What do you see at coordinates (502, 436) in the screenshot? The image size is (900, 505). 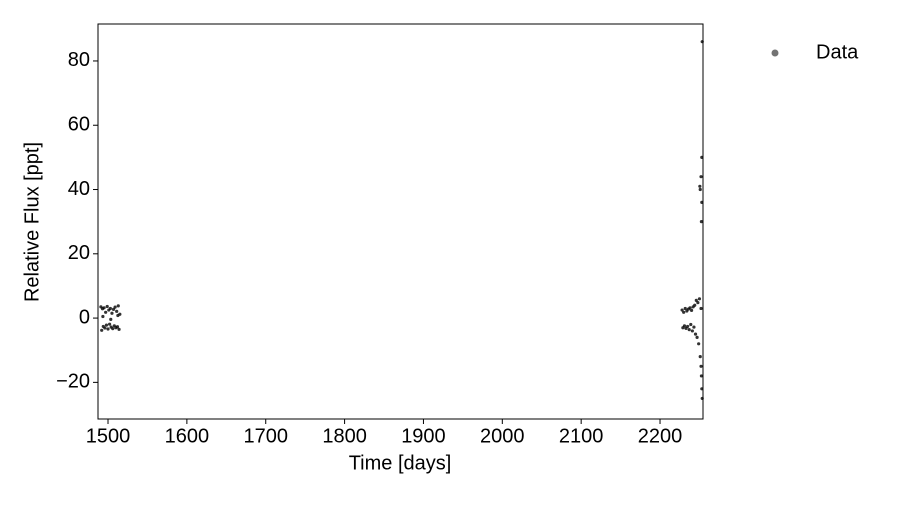 I see `x-tick-label: 2000` at bounding box center [502, 436].